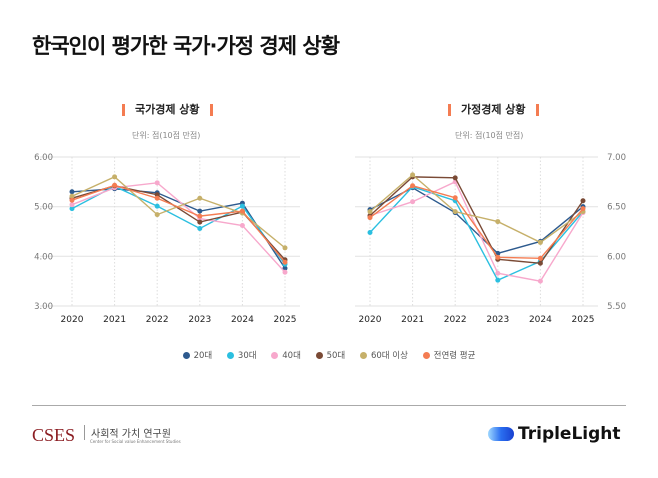 The image size is (658, 478). I want to click on legend-item: 40대, so click(286, 356).